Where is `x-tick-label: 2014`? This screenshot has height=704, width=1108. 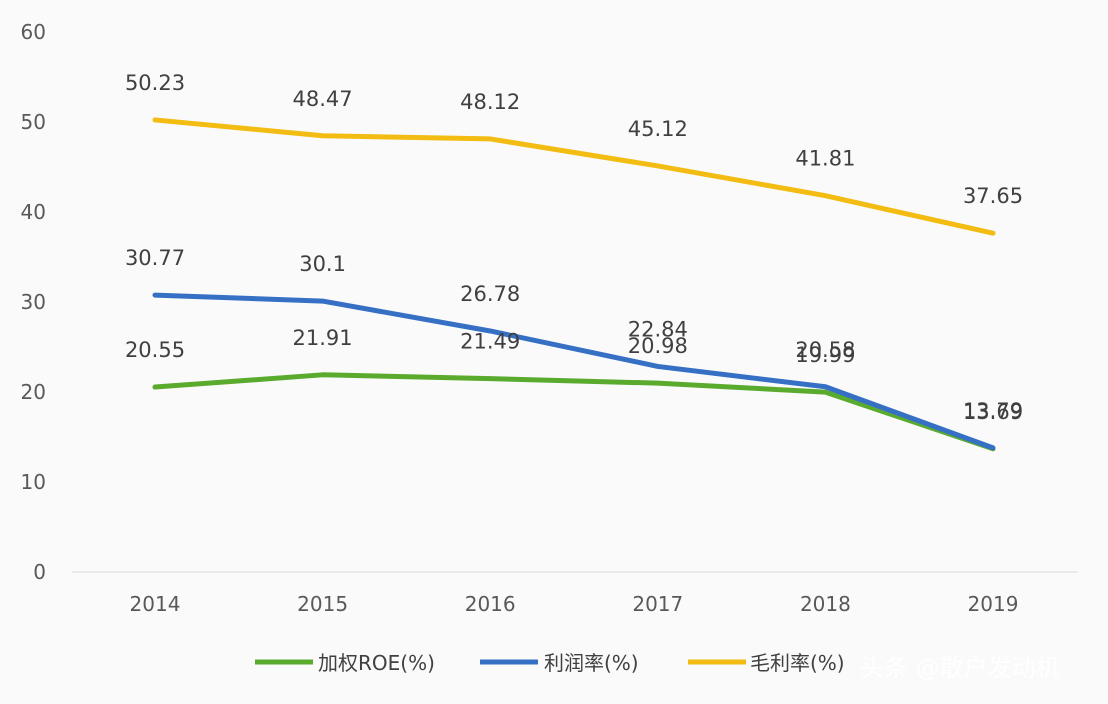
x-tick-label: 2014 is located at coordinates (155, 604).